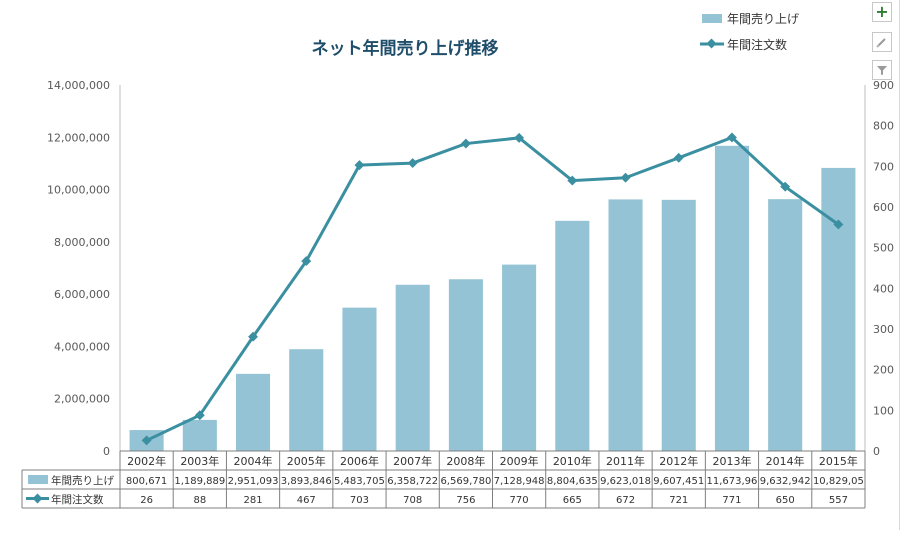 The image size is (900, 534). I want to click on data-label-orders: 708, so click(412, 500).